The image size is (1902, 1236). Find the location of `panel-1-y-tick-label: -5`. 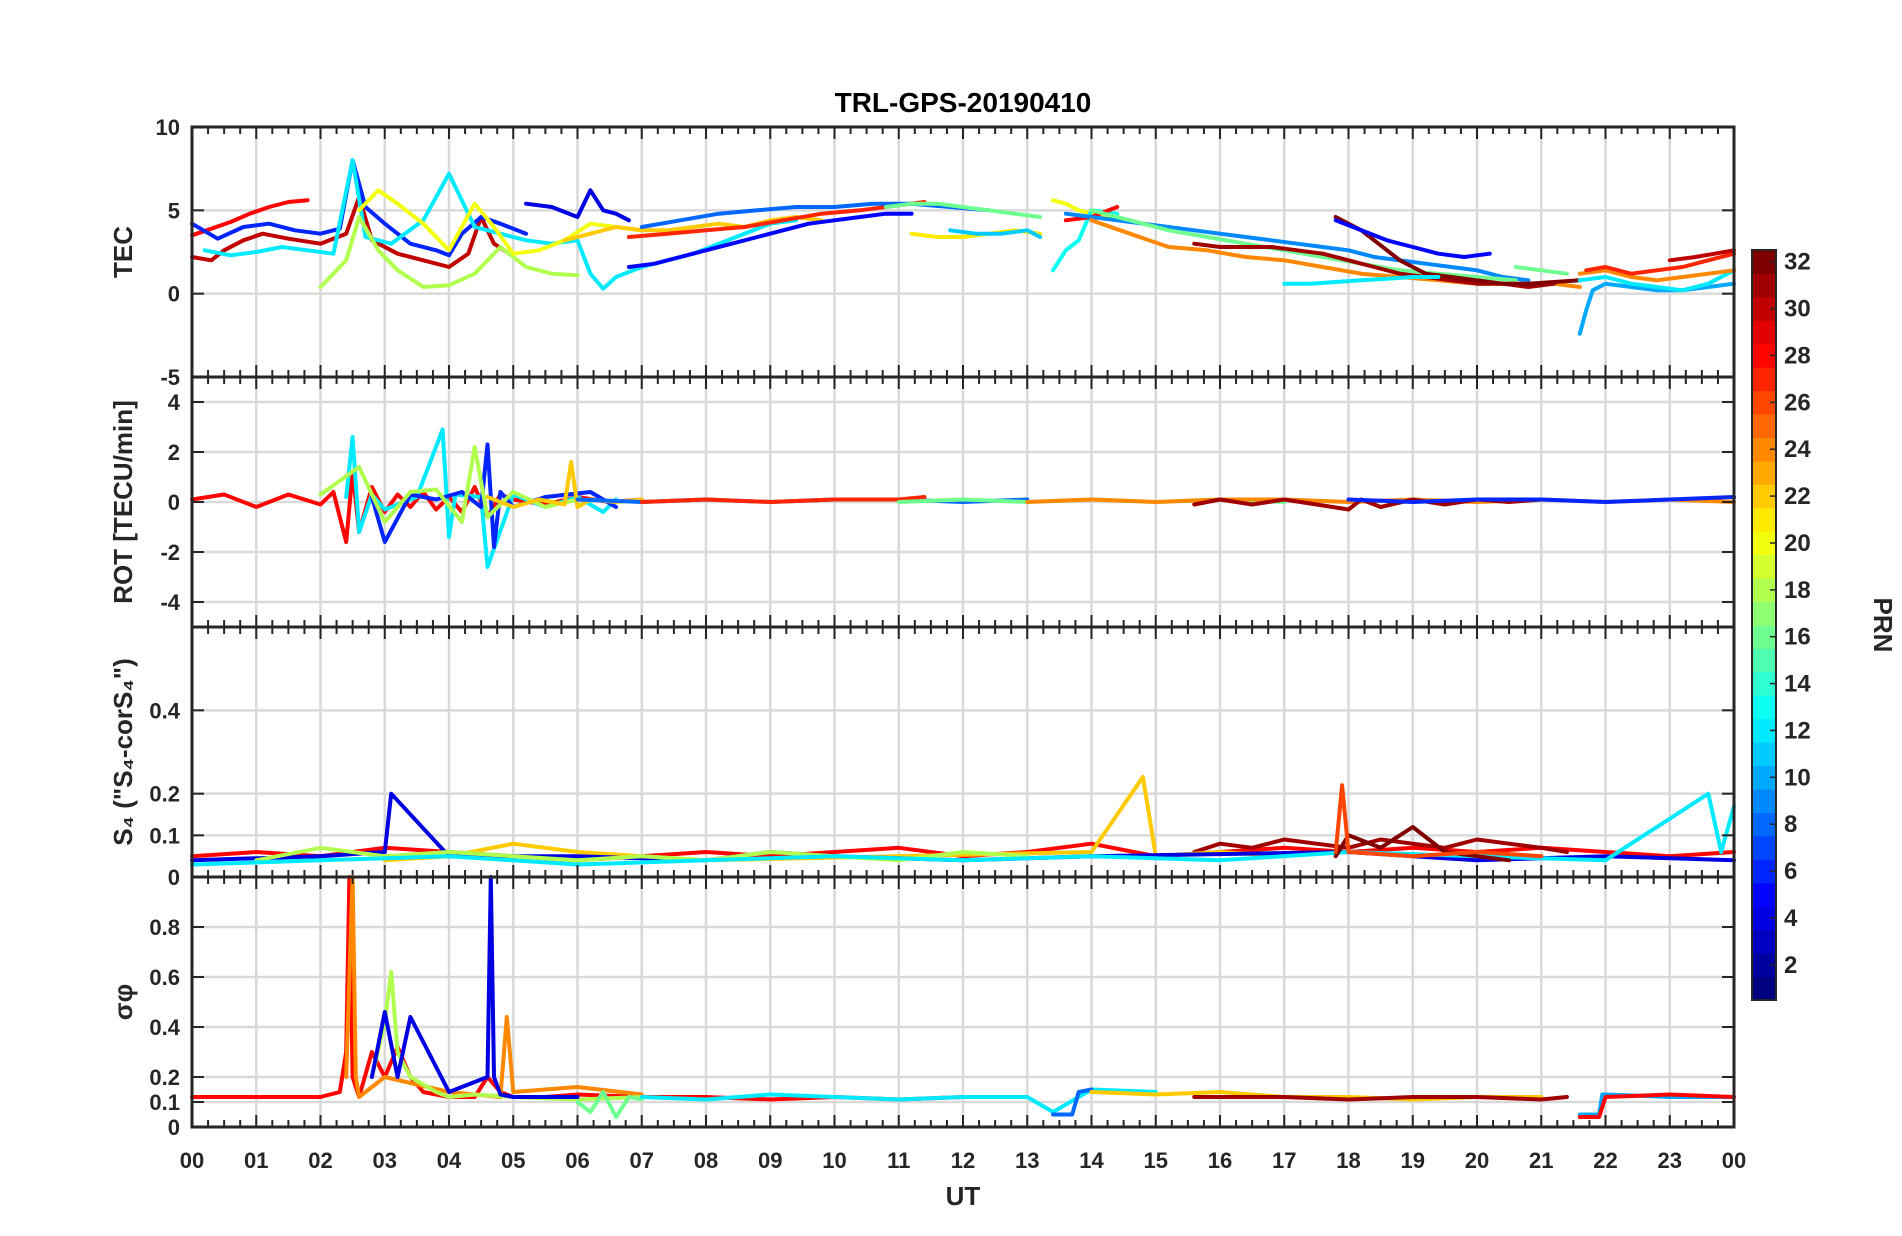

panel-1-y-tick-label: -5 is located at coordinates (170, 377).